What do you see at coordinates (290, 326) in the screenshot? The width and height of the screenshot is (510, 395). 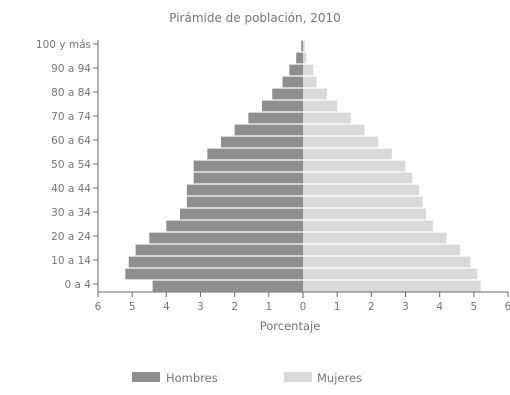 I see `x-axis-title: Porcentaje` at bounding box center [290, 326].